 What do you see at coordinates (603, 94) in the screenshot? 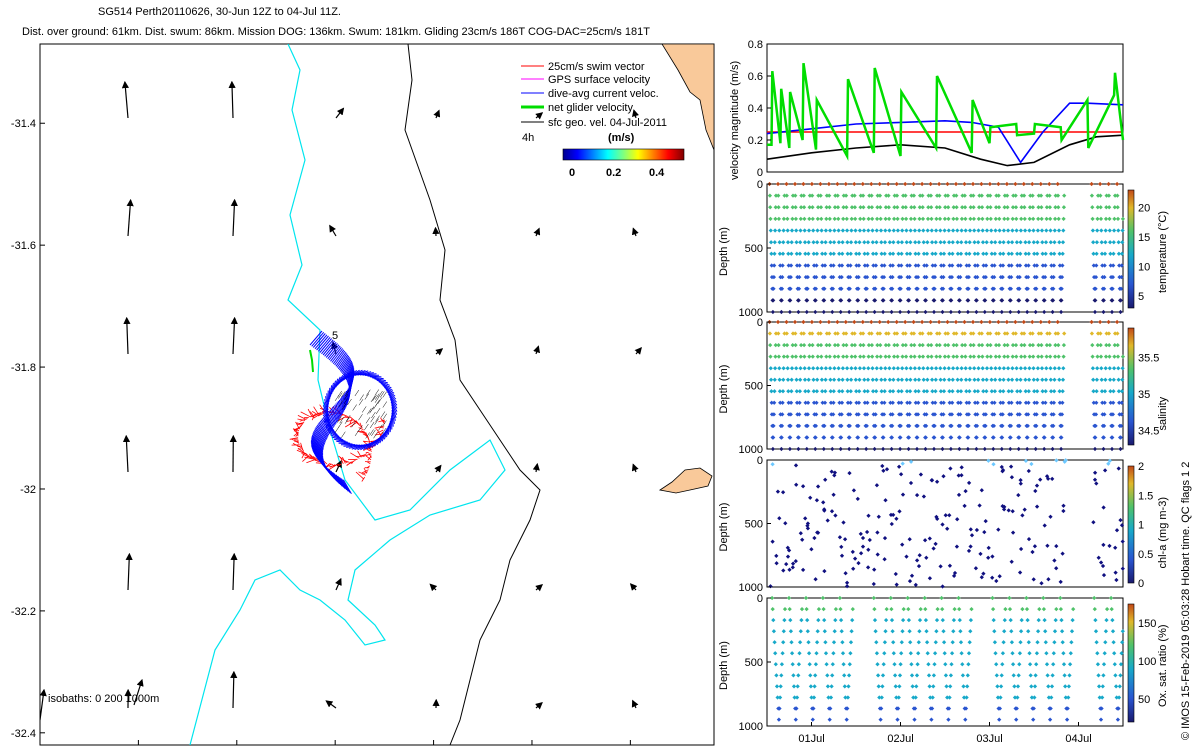
I see `legend-label-dac: dive-avg current veloc.` at bounding box center [603, 94].